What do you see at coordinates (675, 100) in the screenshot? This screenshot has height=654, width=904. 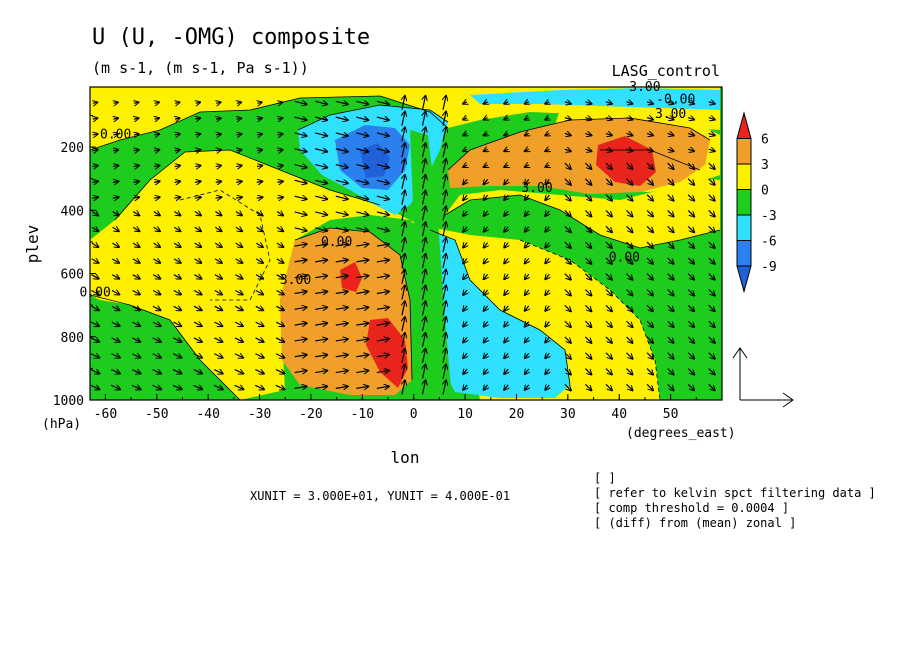 I see `contour-label: -0.00` at bounding box center [675, 100].